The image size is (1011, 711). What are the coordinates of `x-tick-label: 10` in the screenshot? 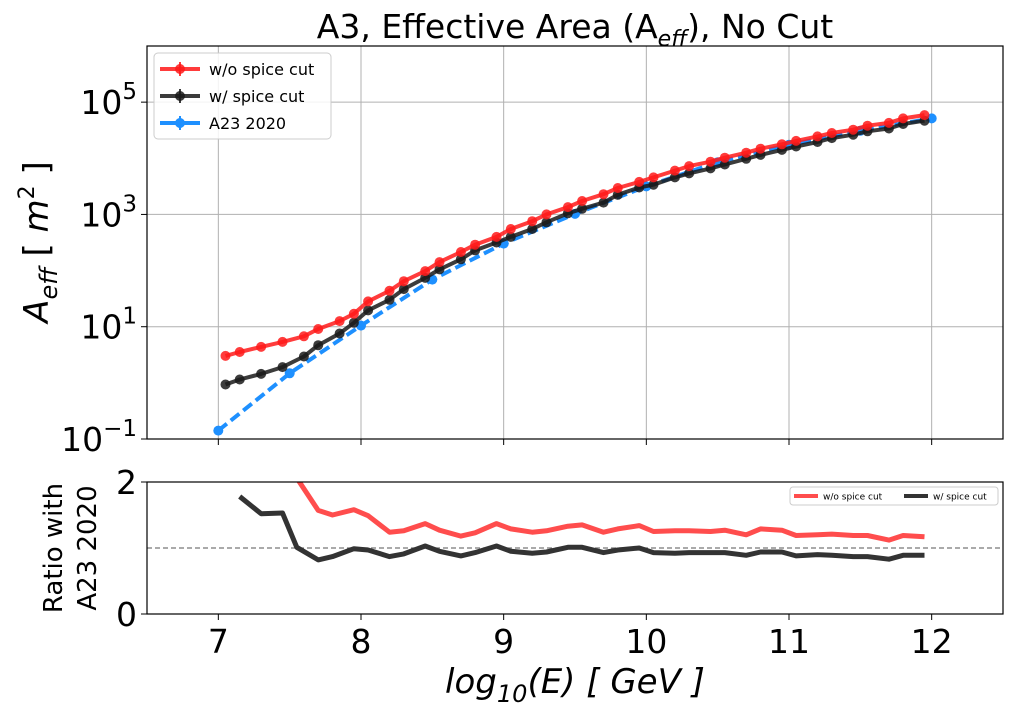 It's located at (646, 641).